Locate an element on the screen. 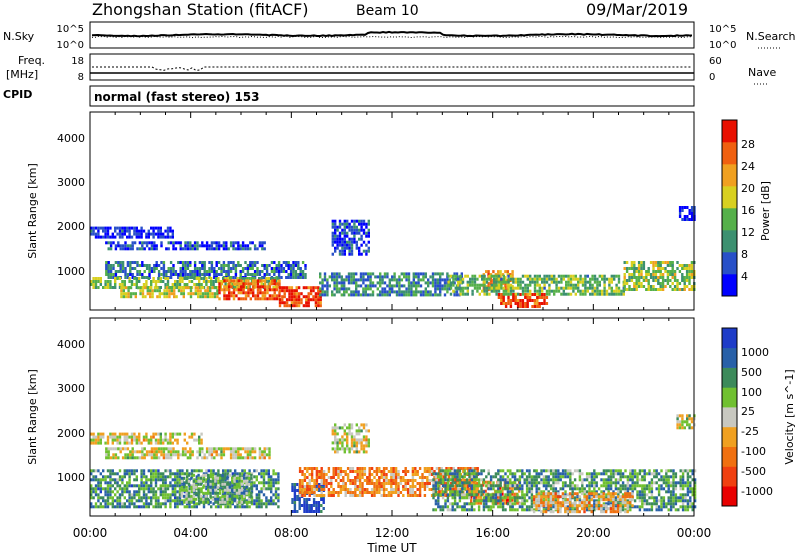 The image size is (800, 554). power-cbar-tick-4: 4 is located at coordinates (744, 276).